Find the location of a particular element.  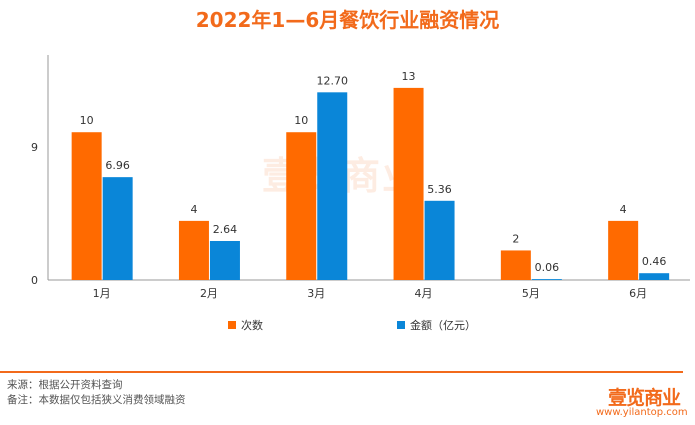

x-tick-label: 1月 is located at coordinates (102, 293).